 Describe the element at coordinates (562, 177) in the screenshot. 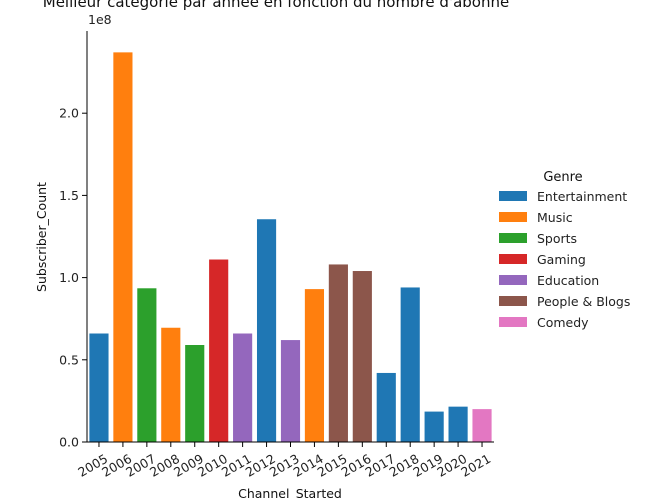

I see `legend-title: Genre` at that location.